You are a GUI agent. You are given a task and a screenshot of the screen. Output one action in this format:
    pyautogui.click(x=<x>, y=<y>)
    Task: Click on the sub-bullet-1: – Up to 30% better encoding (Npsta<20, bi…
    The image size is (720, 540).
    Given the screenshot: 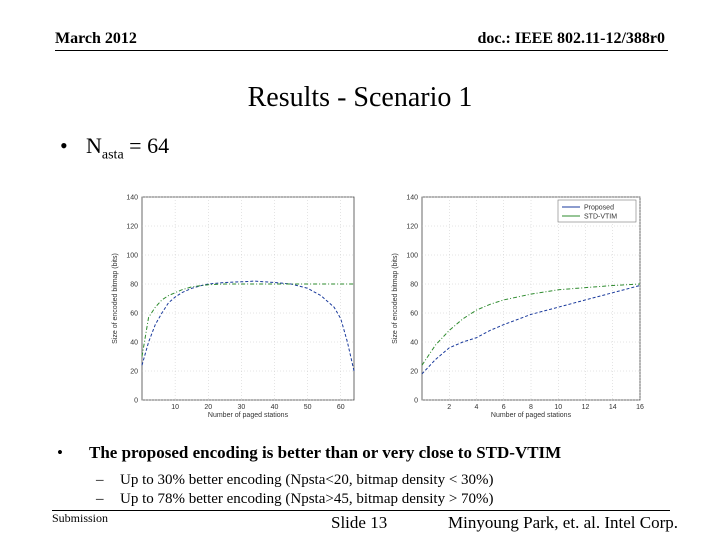 What is the action you would take?
    pyautogui.click(x=295, y=480)
    